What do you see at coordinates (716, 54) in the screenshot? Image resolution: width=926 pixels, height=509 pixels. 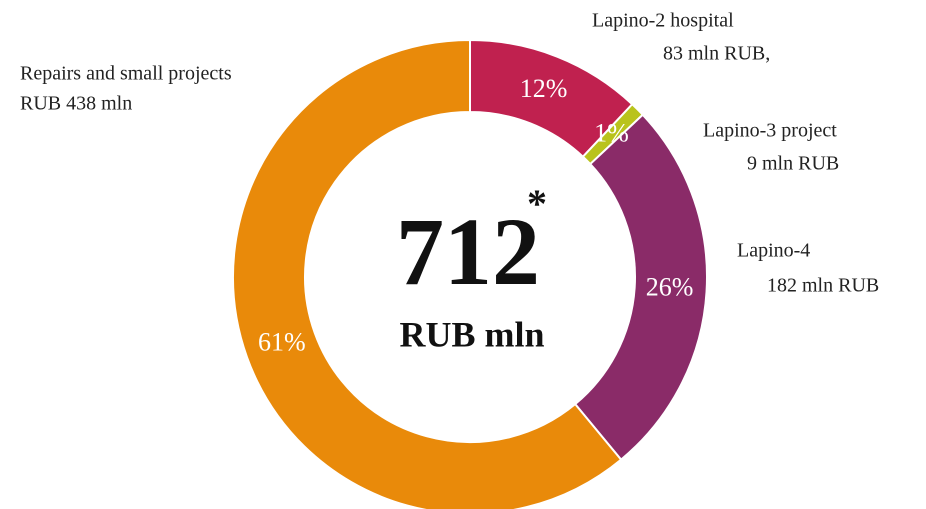 I see `amount-label: 83 mln RUB,` at bounding box center [716, 54].